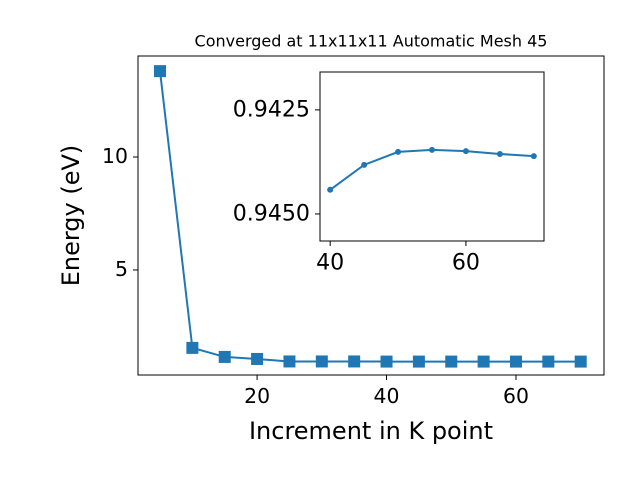 This screenshot has width=640, height=480. What do you see at coordinates (121, 269) in the screenshot?
I see `y-tick-label: 5` at bounding box center [121, 269].